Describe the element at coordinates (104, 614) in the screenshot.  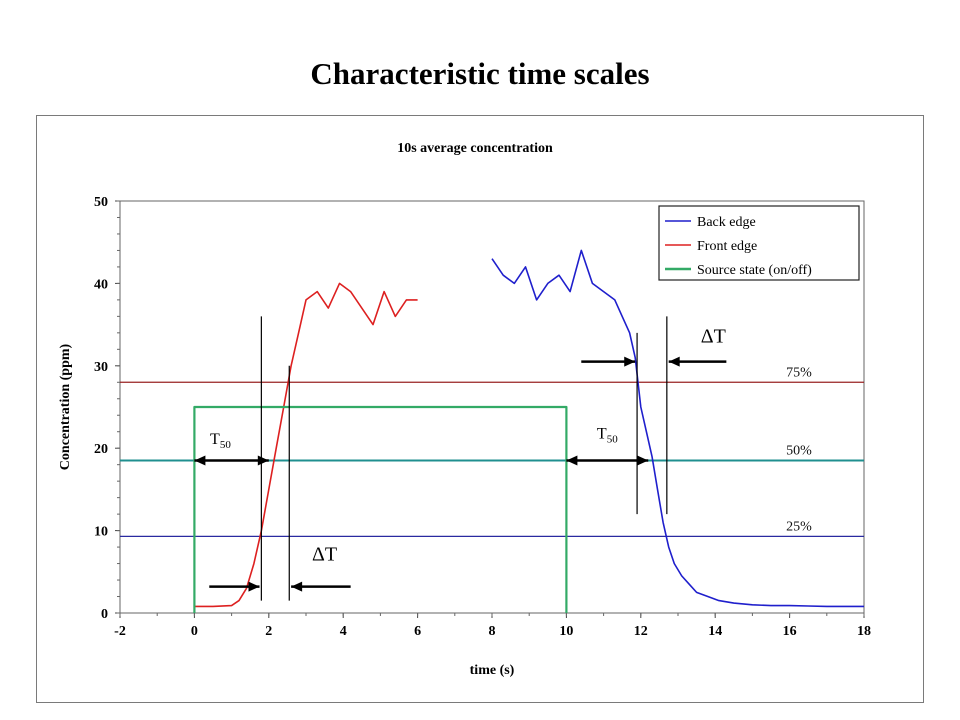
I see `y-tick-label: 0` at that location.